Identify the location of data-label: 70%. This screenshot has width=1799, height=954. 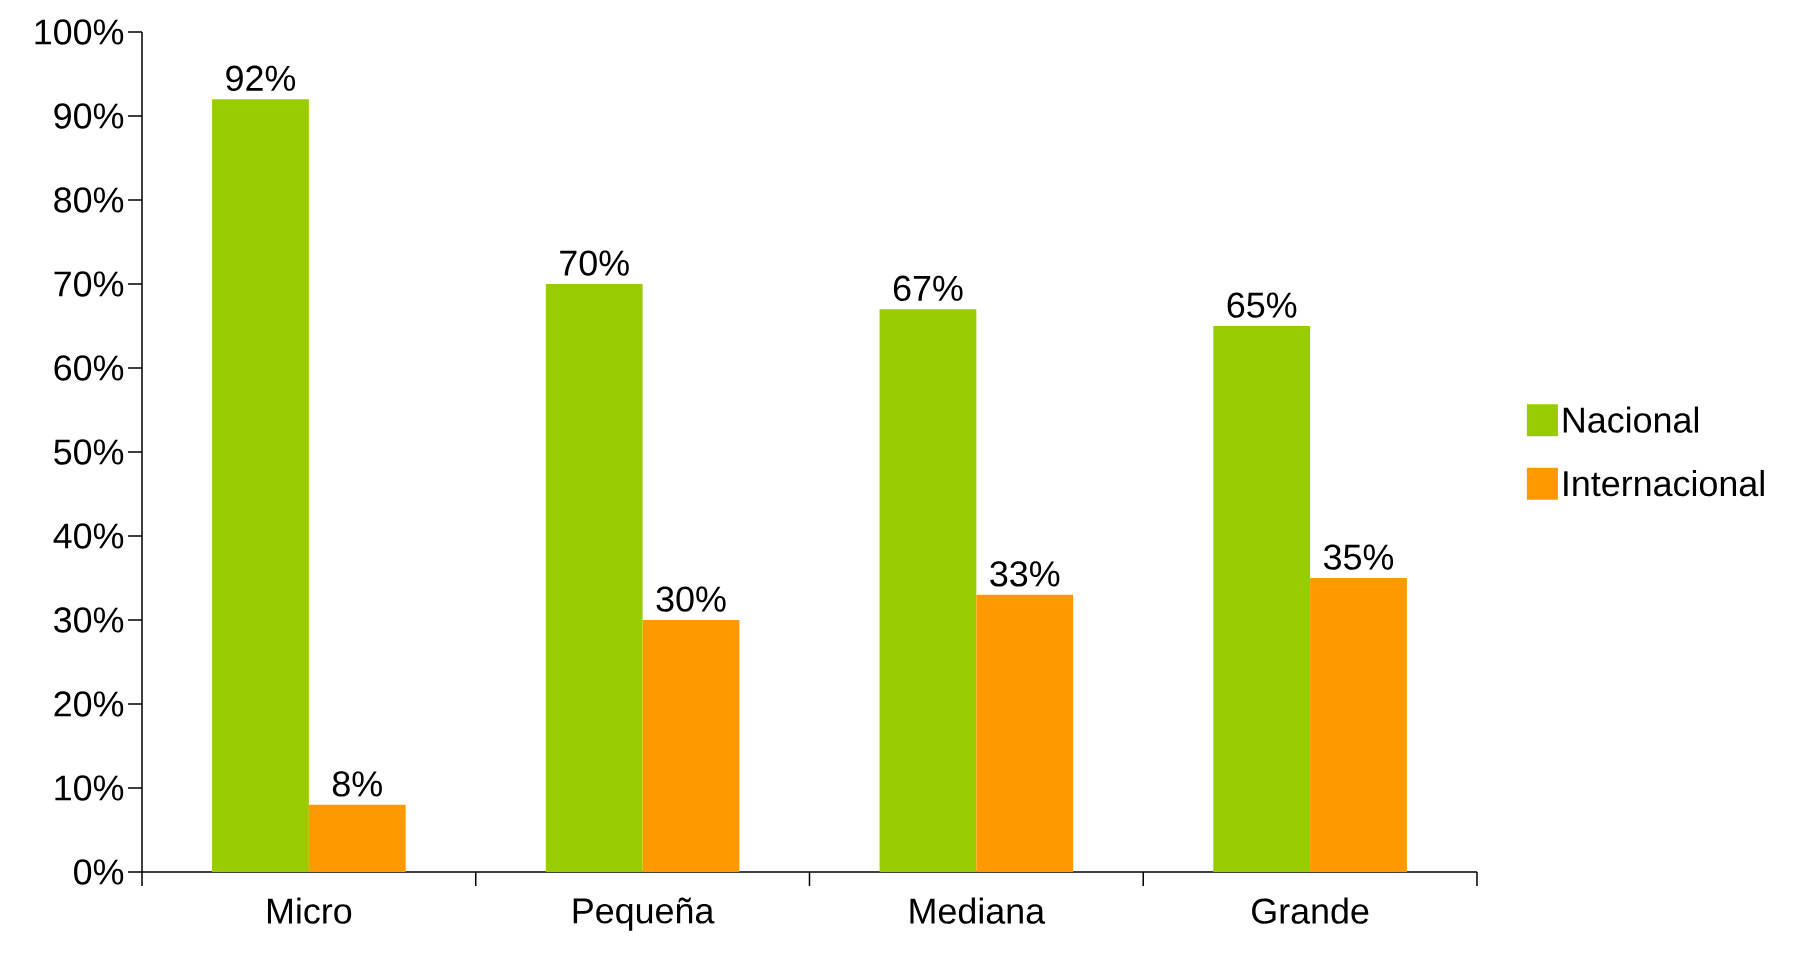
(594, 263).